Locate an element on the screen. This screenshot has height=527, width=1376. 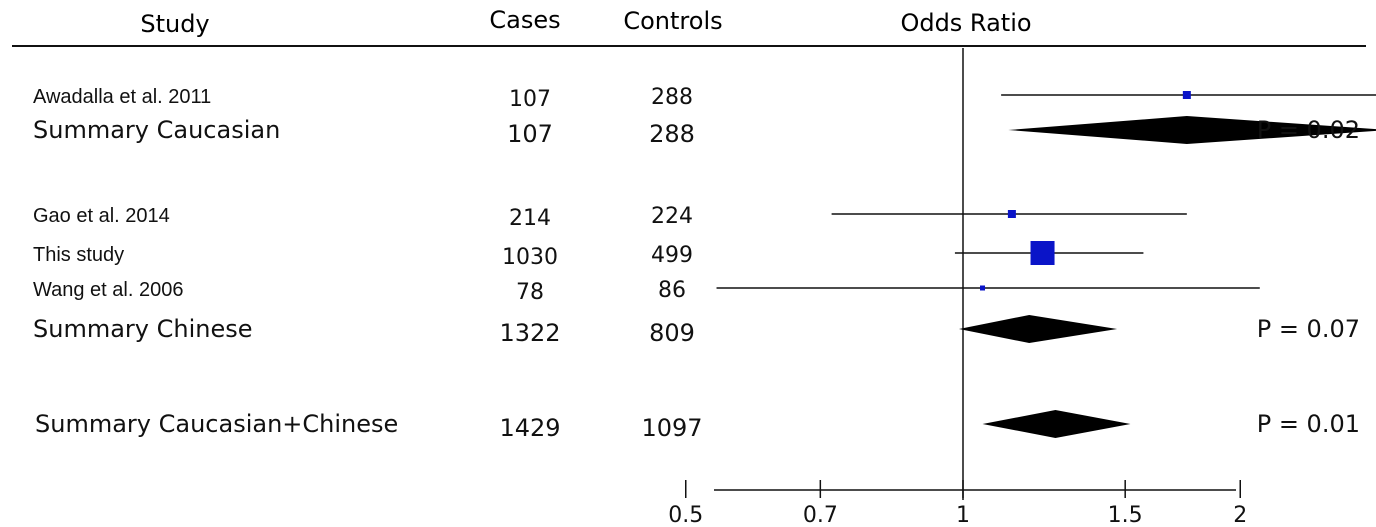
x-axis: 0.5 0.7 1 1.5 2 is located at coordinates (957, 503).